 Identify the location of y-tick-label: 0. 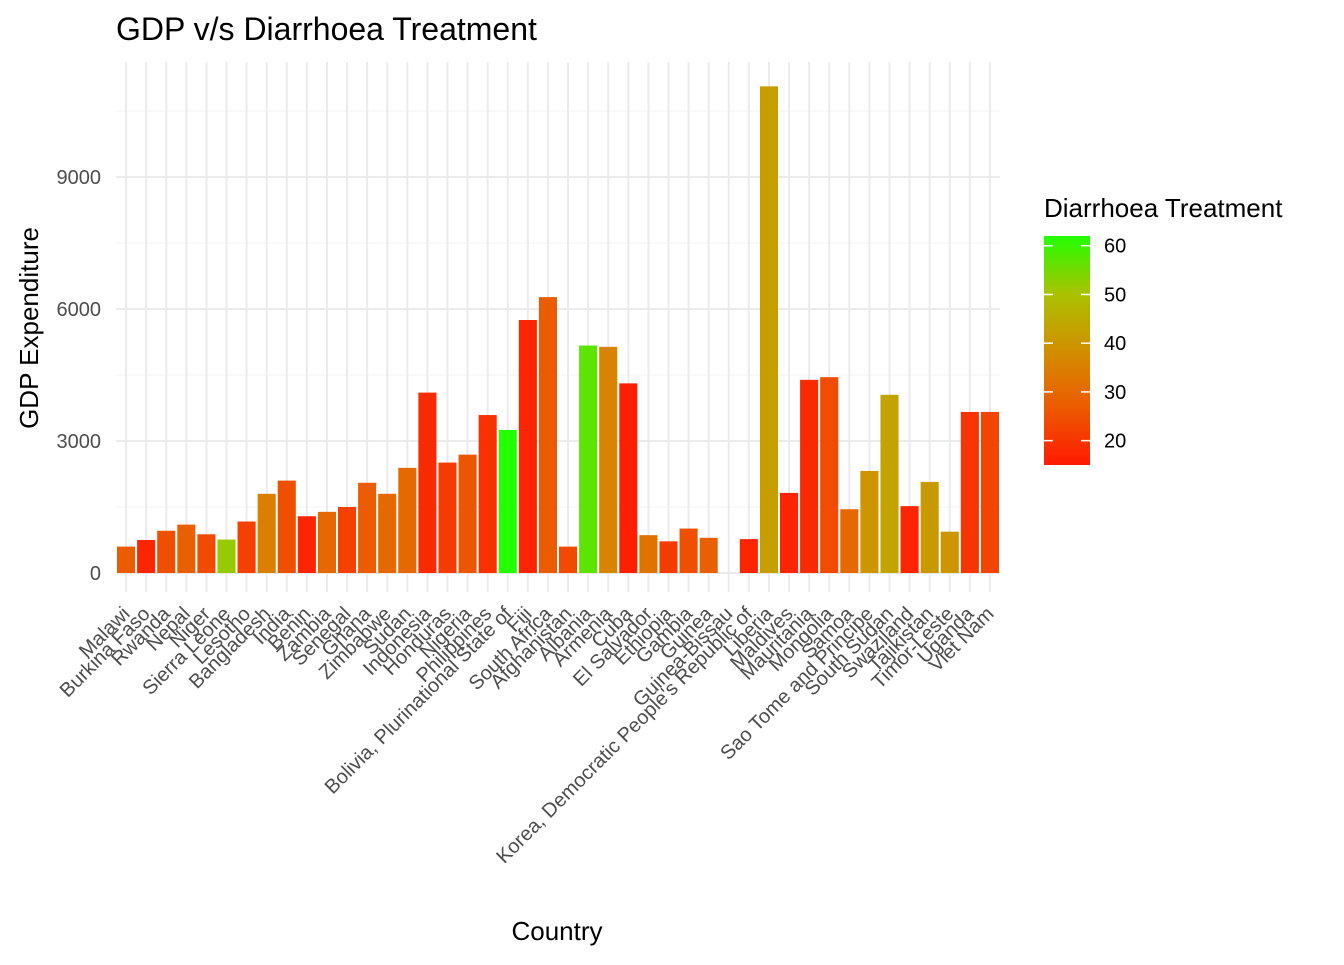
(95, 574).